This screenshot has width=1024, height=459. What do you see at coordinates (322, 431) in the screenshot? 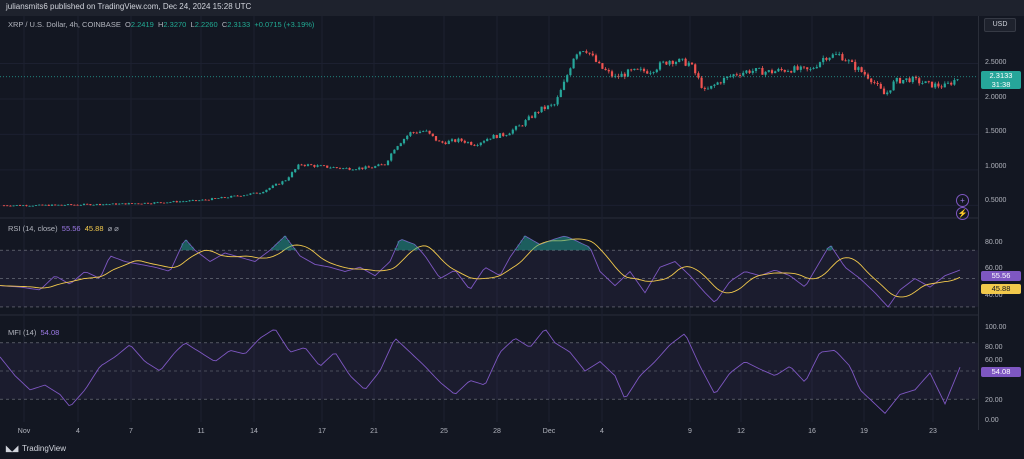
I see `x-tick: 17` at bounding box center [322, 431].